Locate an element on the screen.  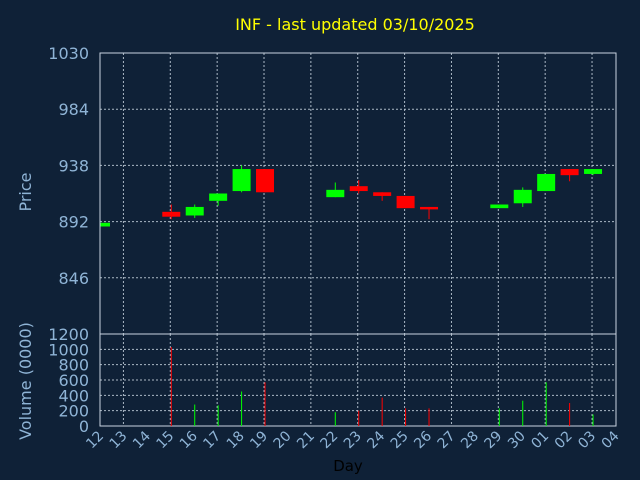
x-tick-22: 22 is located at coordinates (330, 440).